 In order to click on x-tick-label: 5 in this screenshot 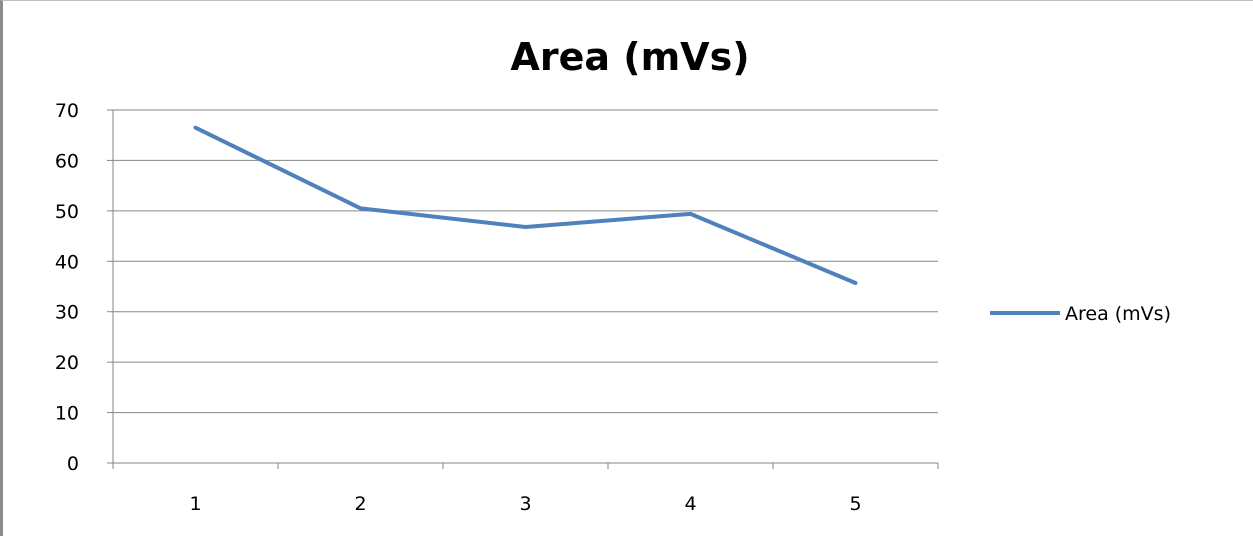, I will do `click(855, 504)`.